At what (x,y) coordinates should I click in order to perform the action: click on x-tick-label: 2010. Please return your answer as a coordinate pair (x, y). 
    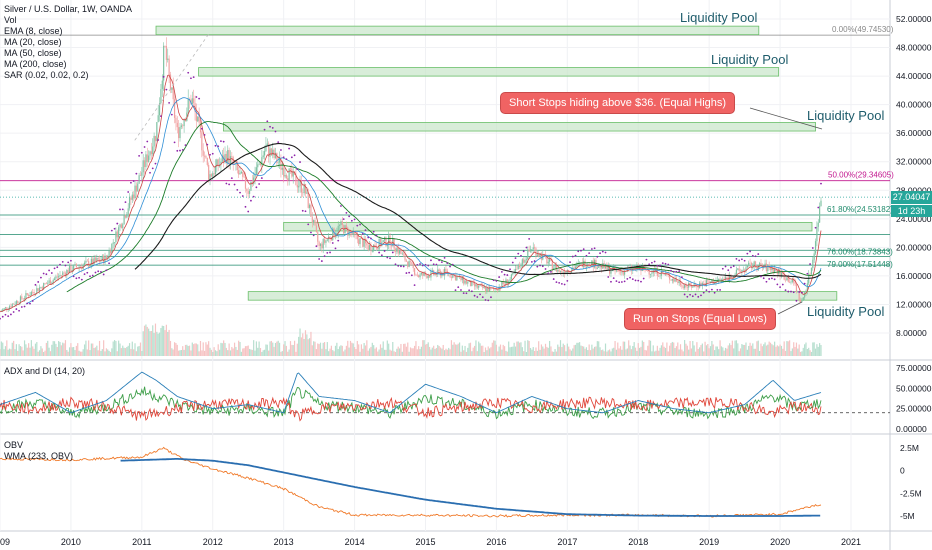
    Looking at the image, I should click on (71, 542).